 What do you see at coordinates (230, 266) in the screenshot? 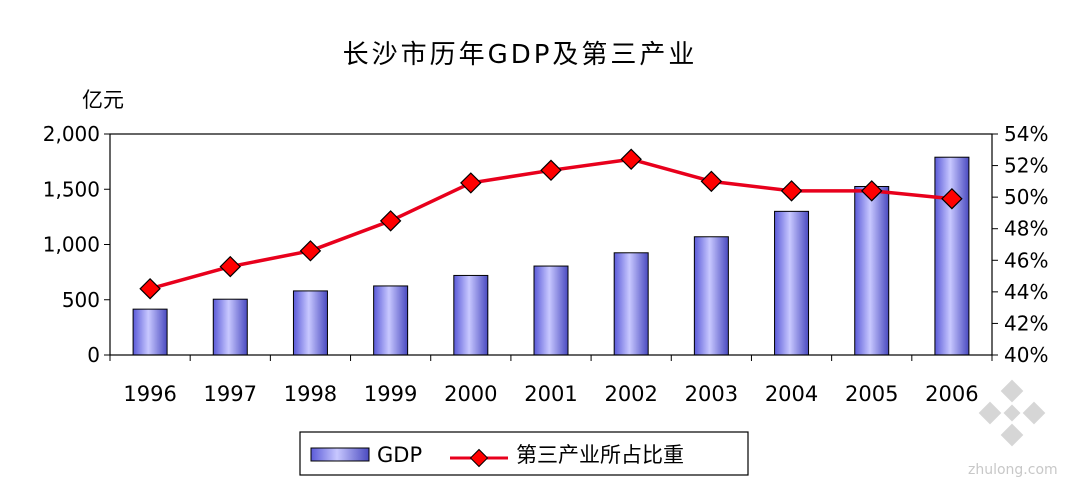
I see `line-point-1997` at bounding box center [230, 266].